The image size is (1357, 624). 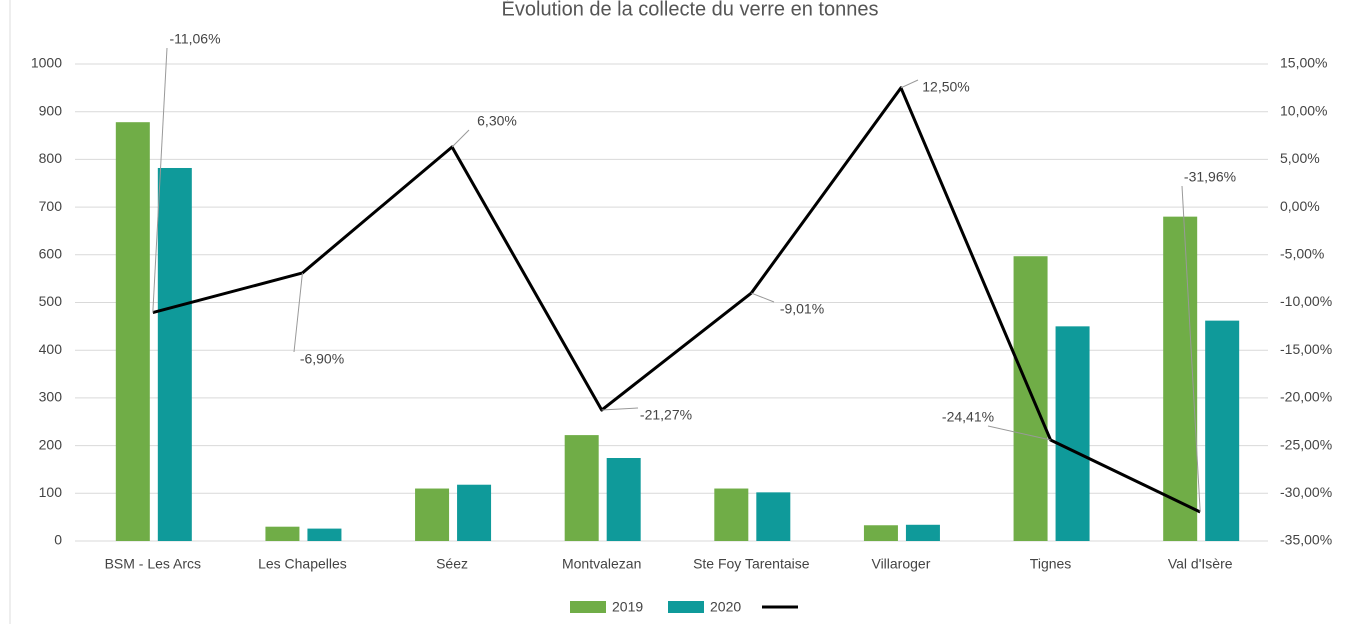 I want to click on data-label: 6,30%, so click(x=497, y=121).